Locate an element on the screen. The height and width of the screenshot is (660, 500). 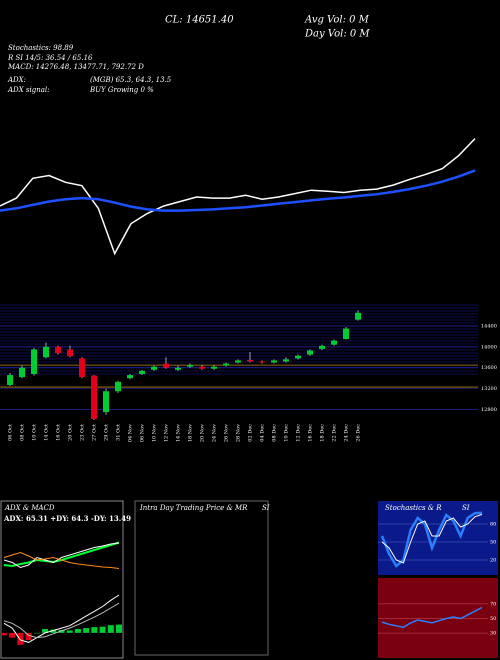
adx-values: (MGB) 65.3, 64.3, 13.5 is located at coordinates (131, 80).